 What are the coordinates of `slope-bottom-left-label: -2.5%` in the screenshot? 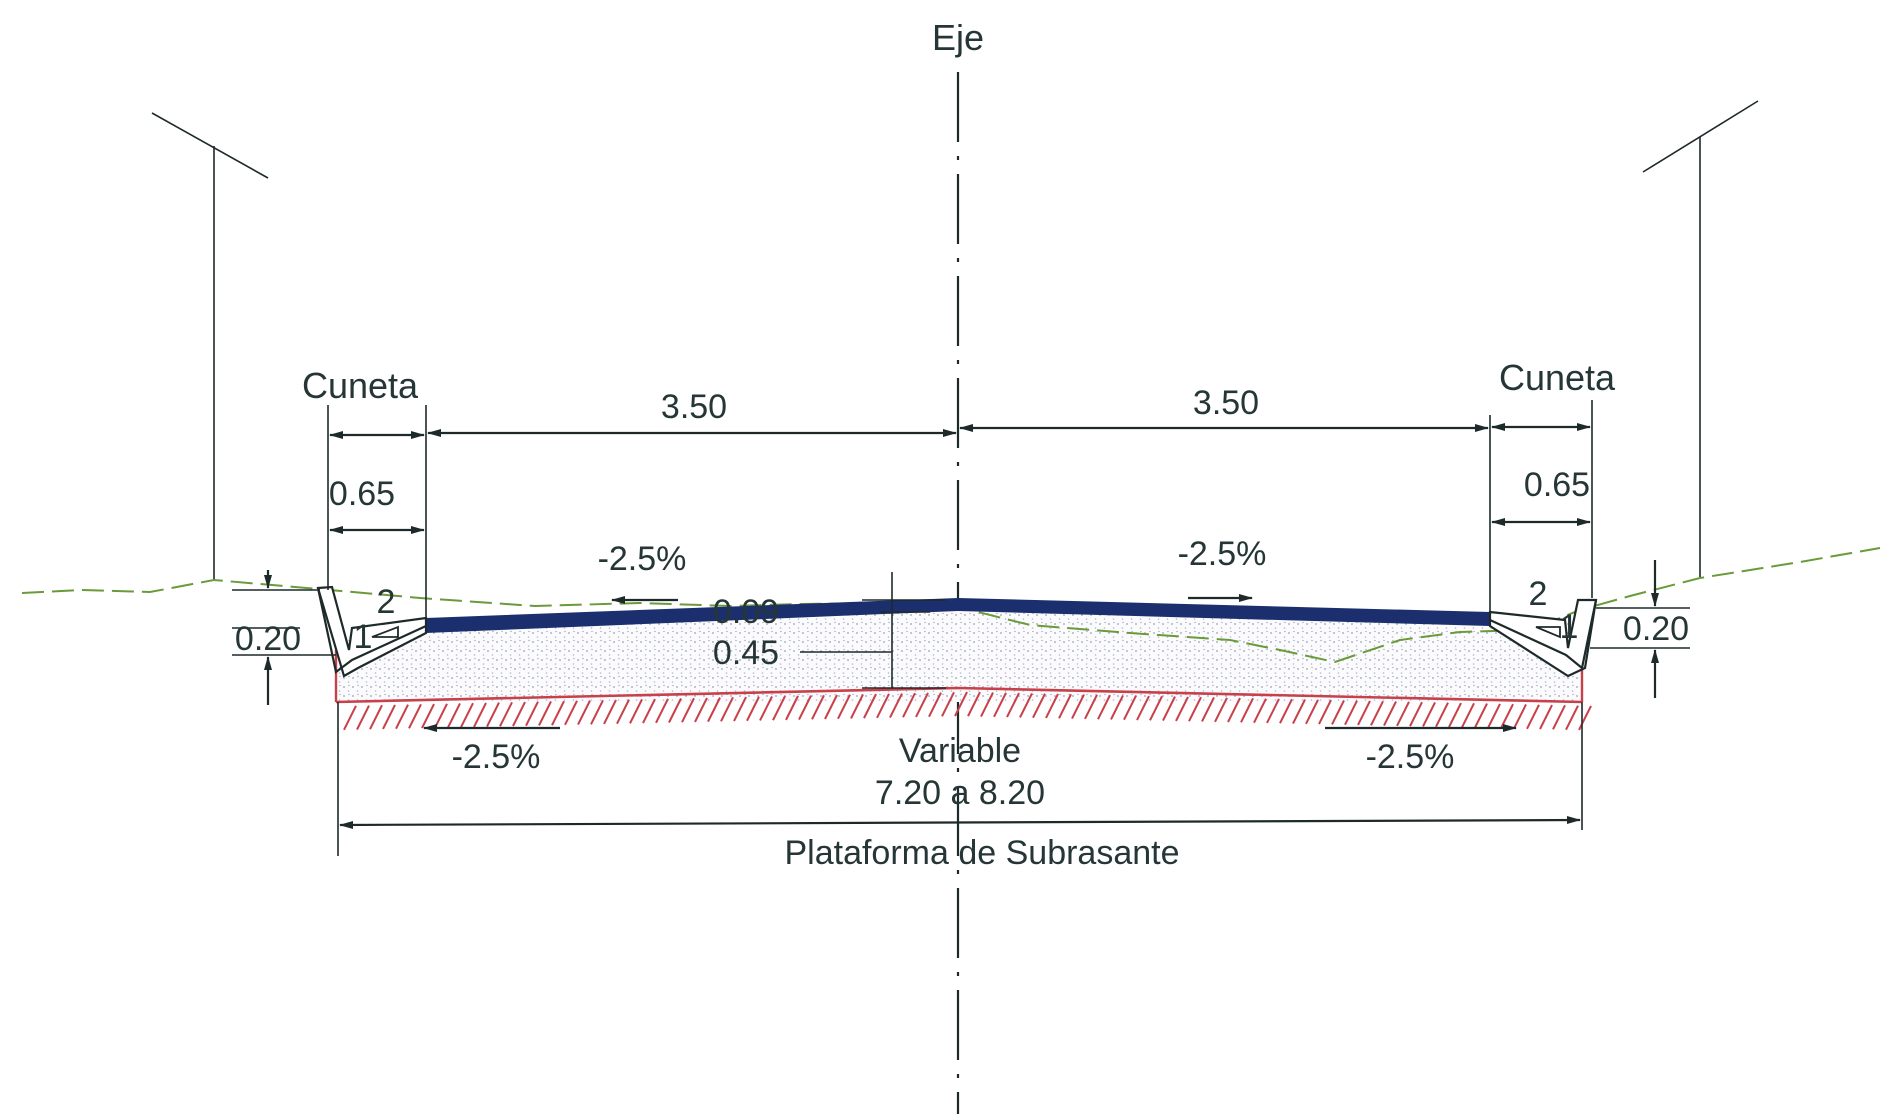 It's located at (496, 757).